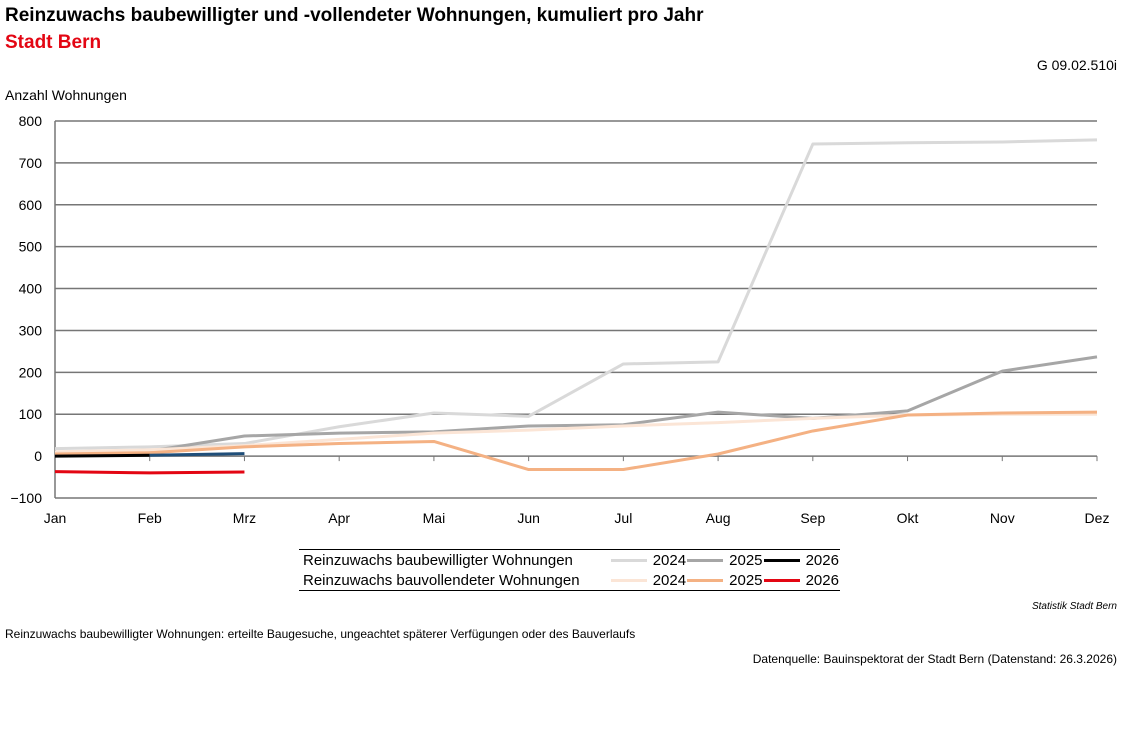  Describe the element at coordinates (623, 518) in the screenshot. I see `x-tick-label: Jul` at that location.